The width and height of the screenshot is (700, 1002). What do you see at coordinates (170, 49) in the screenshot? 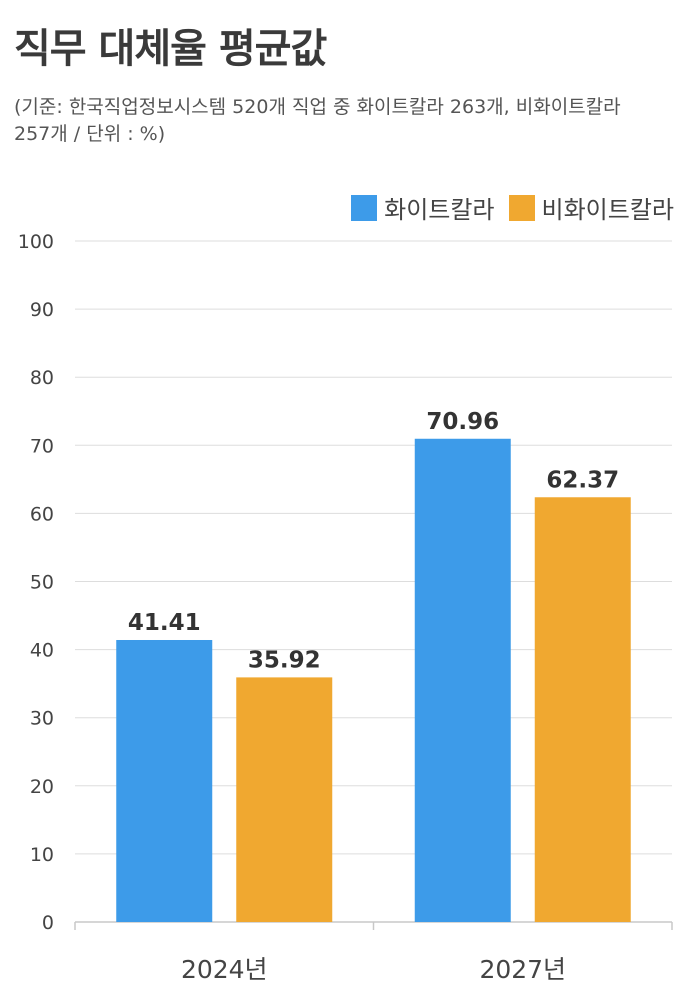
I see `chart-title: 직무 대체율 평균값` at bounding box center [170, 49].